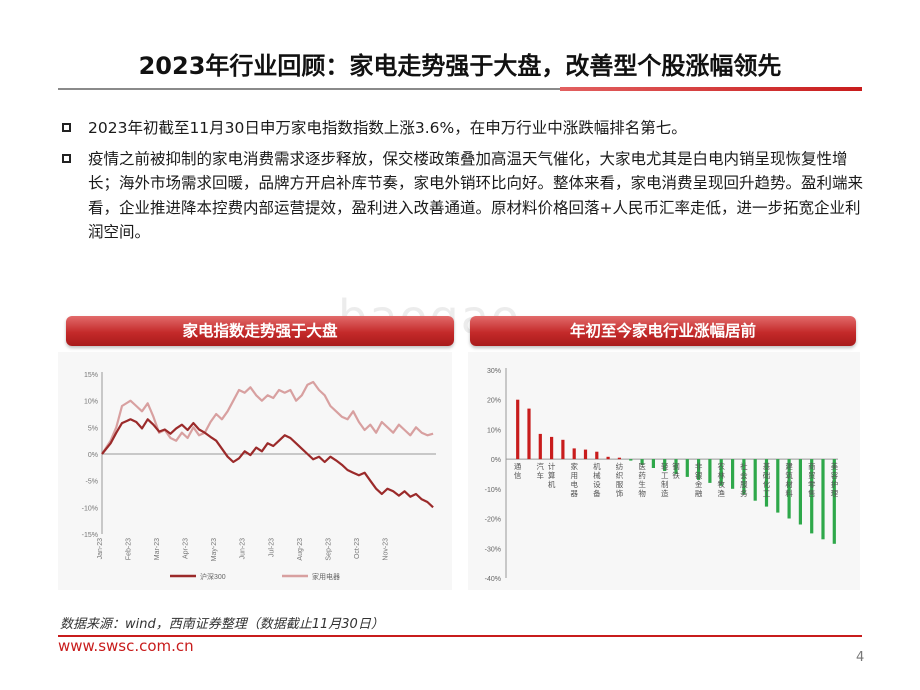 The width and height of the screenshot is (920, 690). I want to click on category-label-char: 融, so click(699, 493).